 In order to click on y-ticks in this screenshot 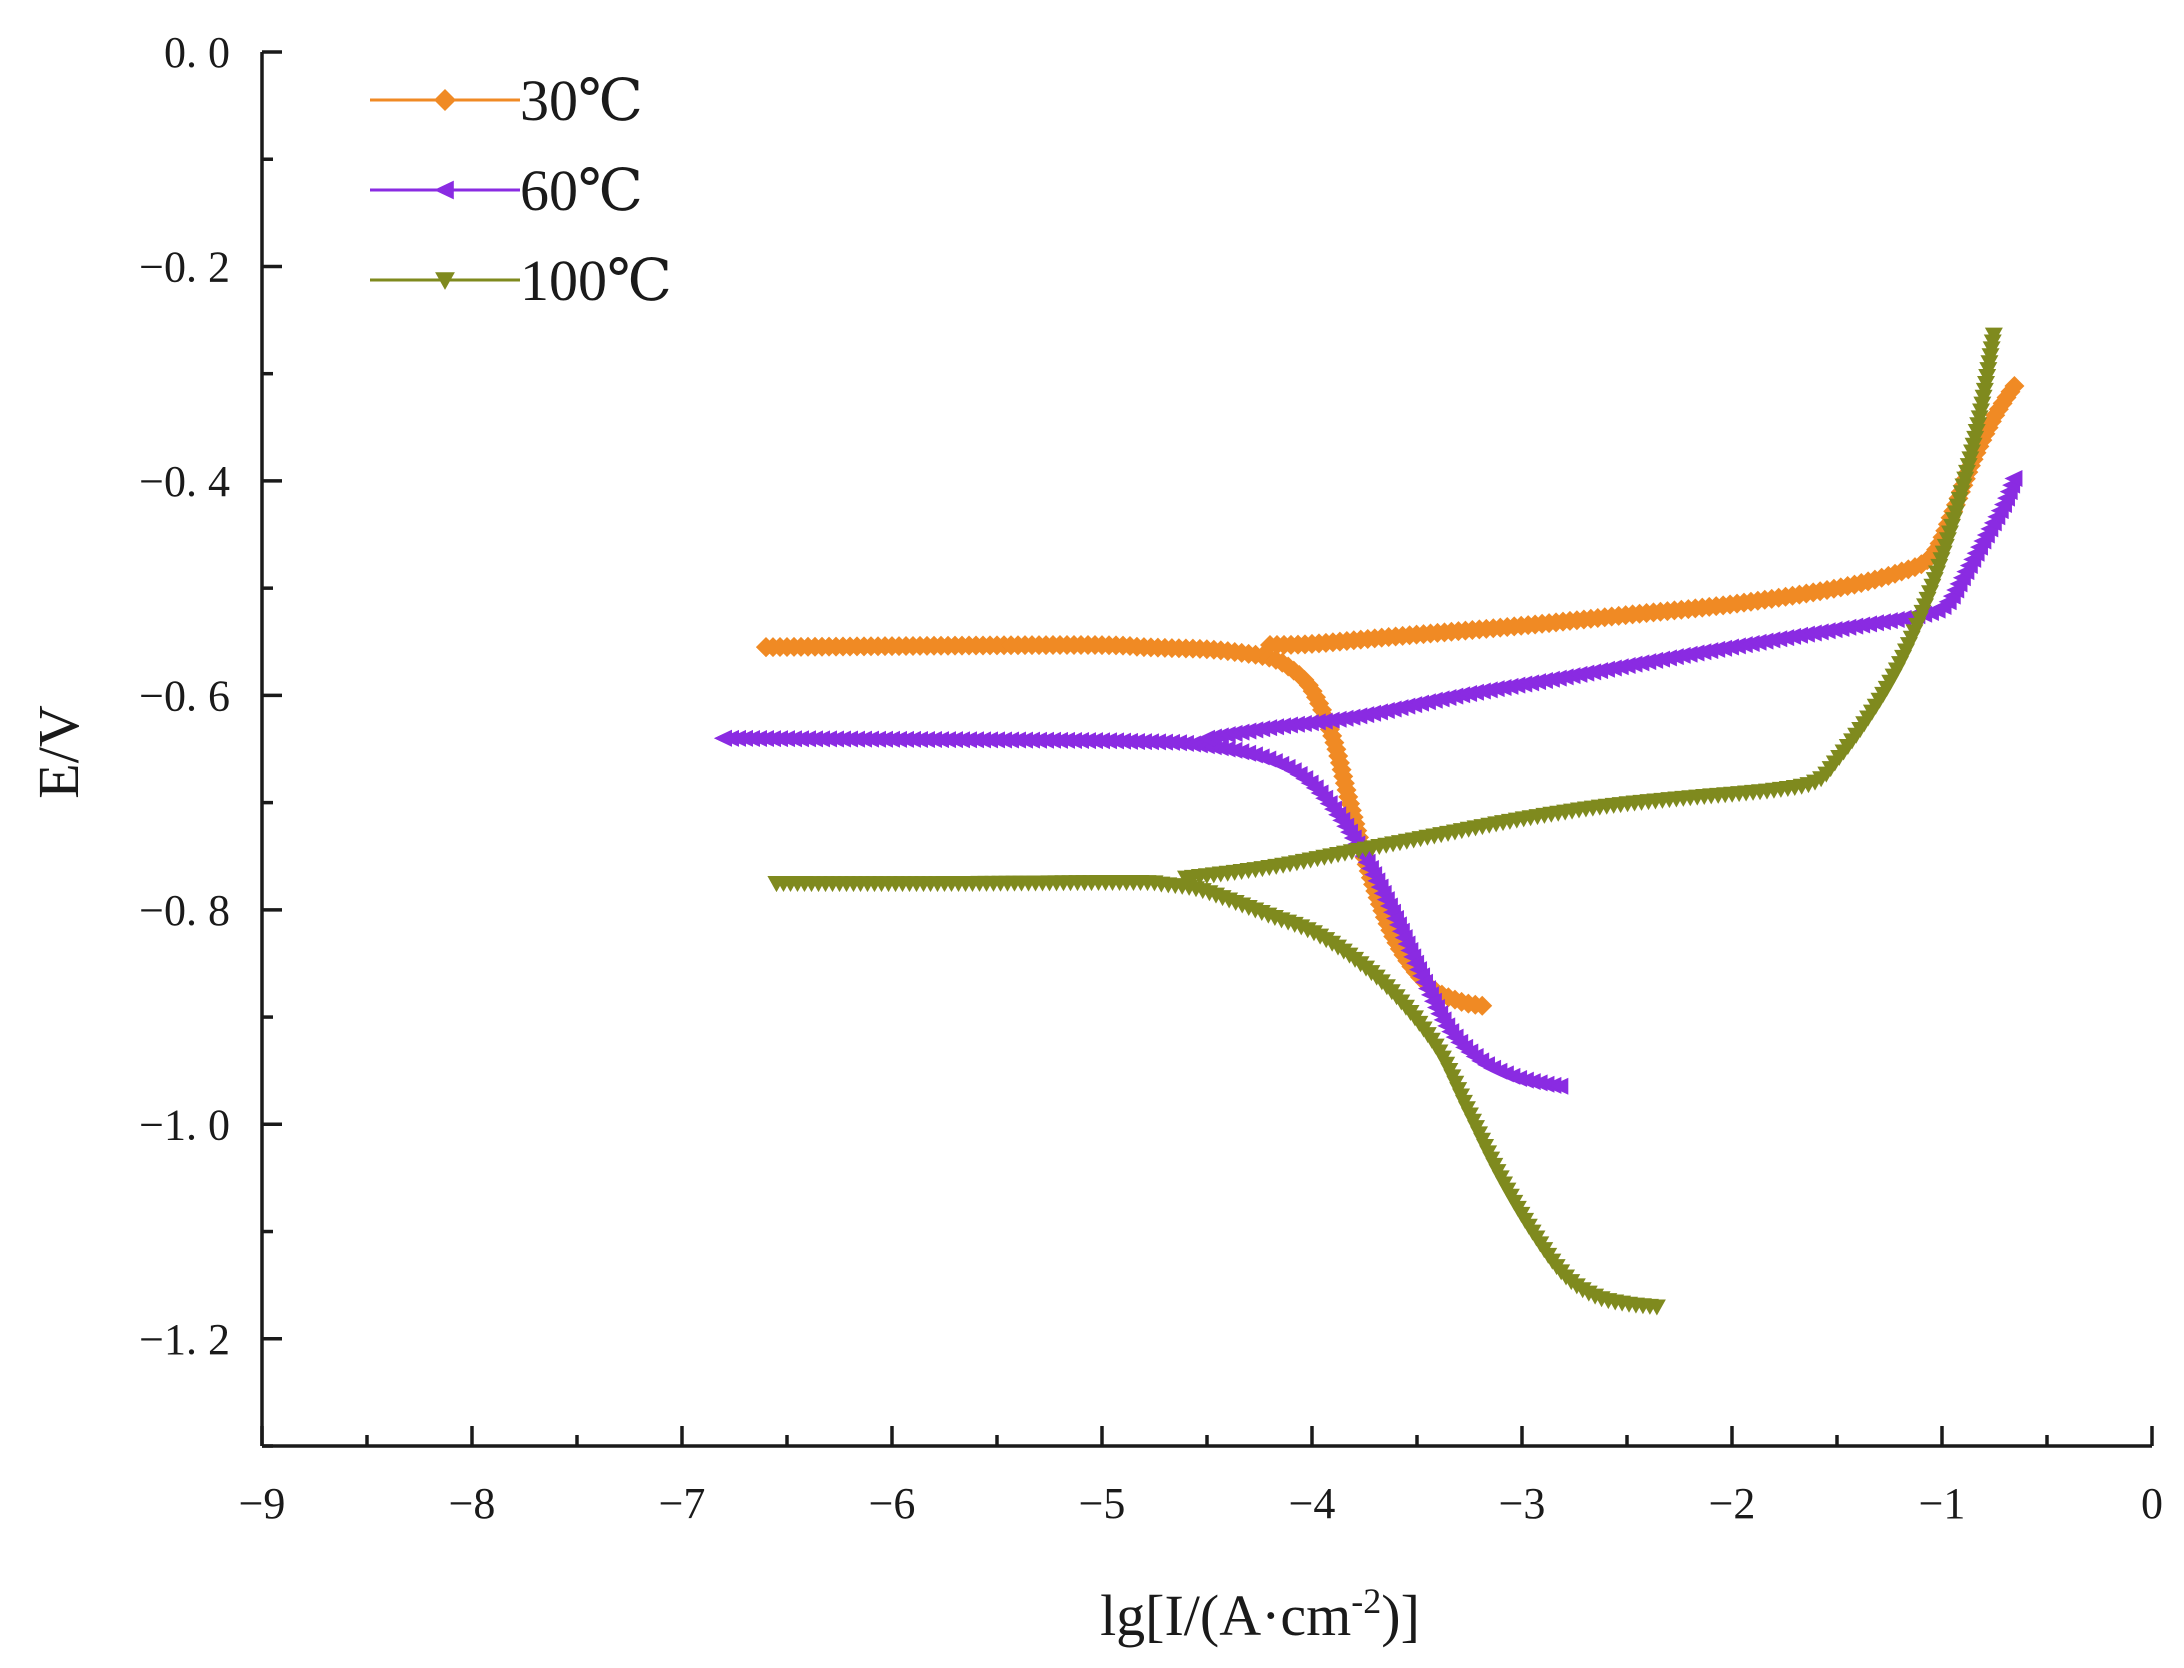, I will do `click(272, 749)`.